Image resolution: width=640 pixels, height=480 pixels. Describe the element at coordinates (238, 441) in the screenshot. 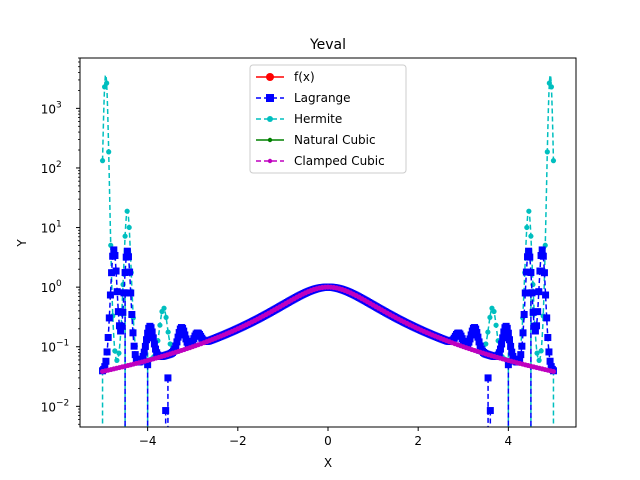

I see `x-tick-label: −2` at that location.